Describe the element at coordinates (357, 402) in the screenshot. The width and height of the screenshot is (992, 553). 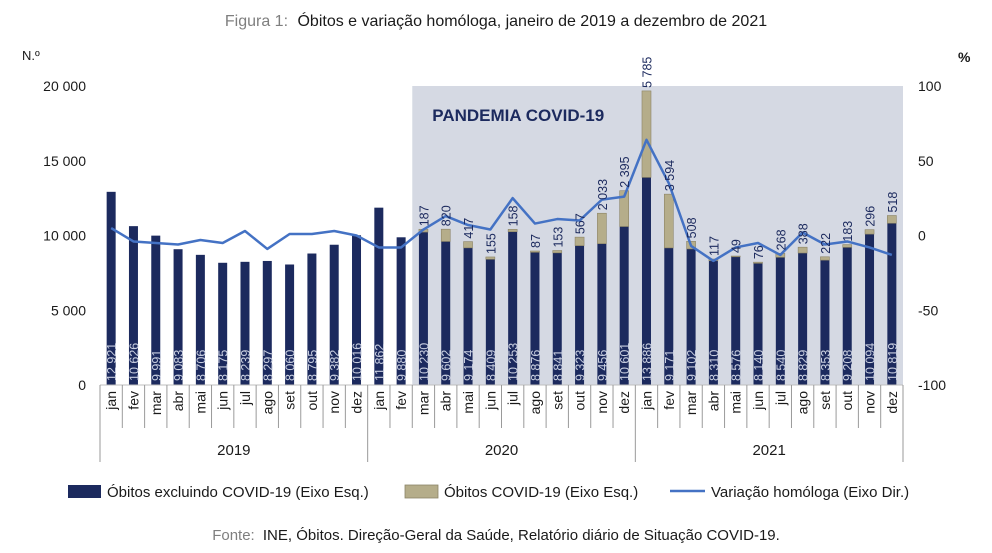
I see `month-label: dez` at that location.